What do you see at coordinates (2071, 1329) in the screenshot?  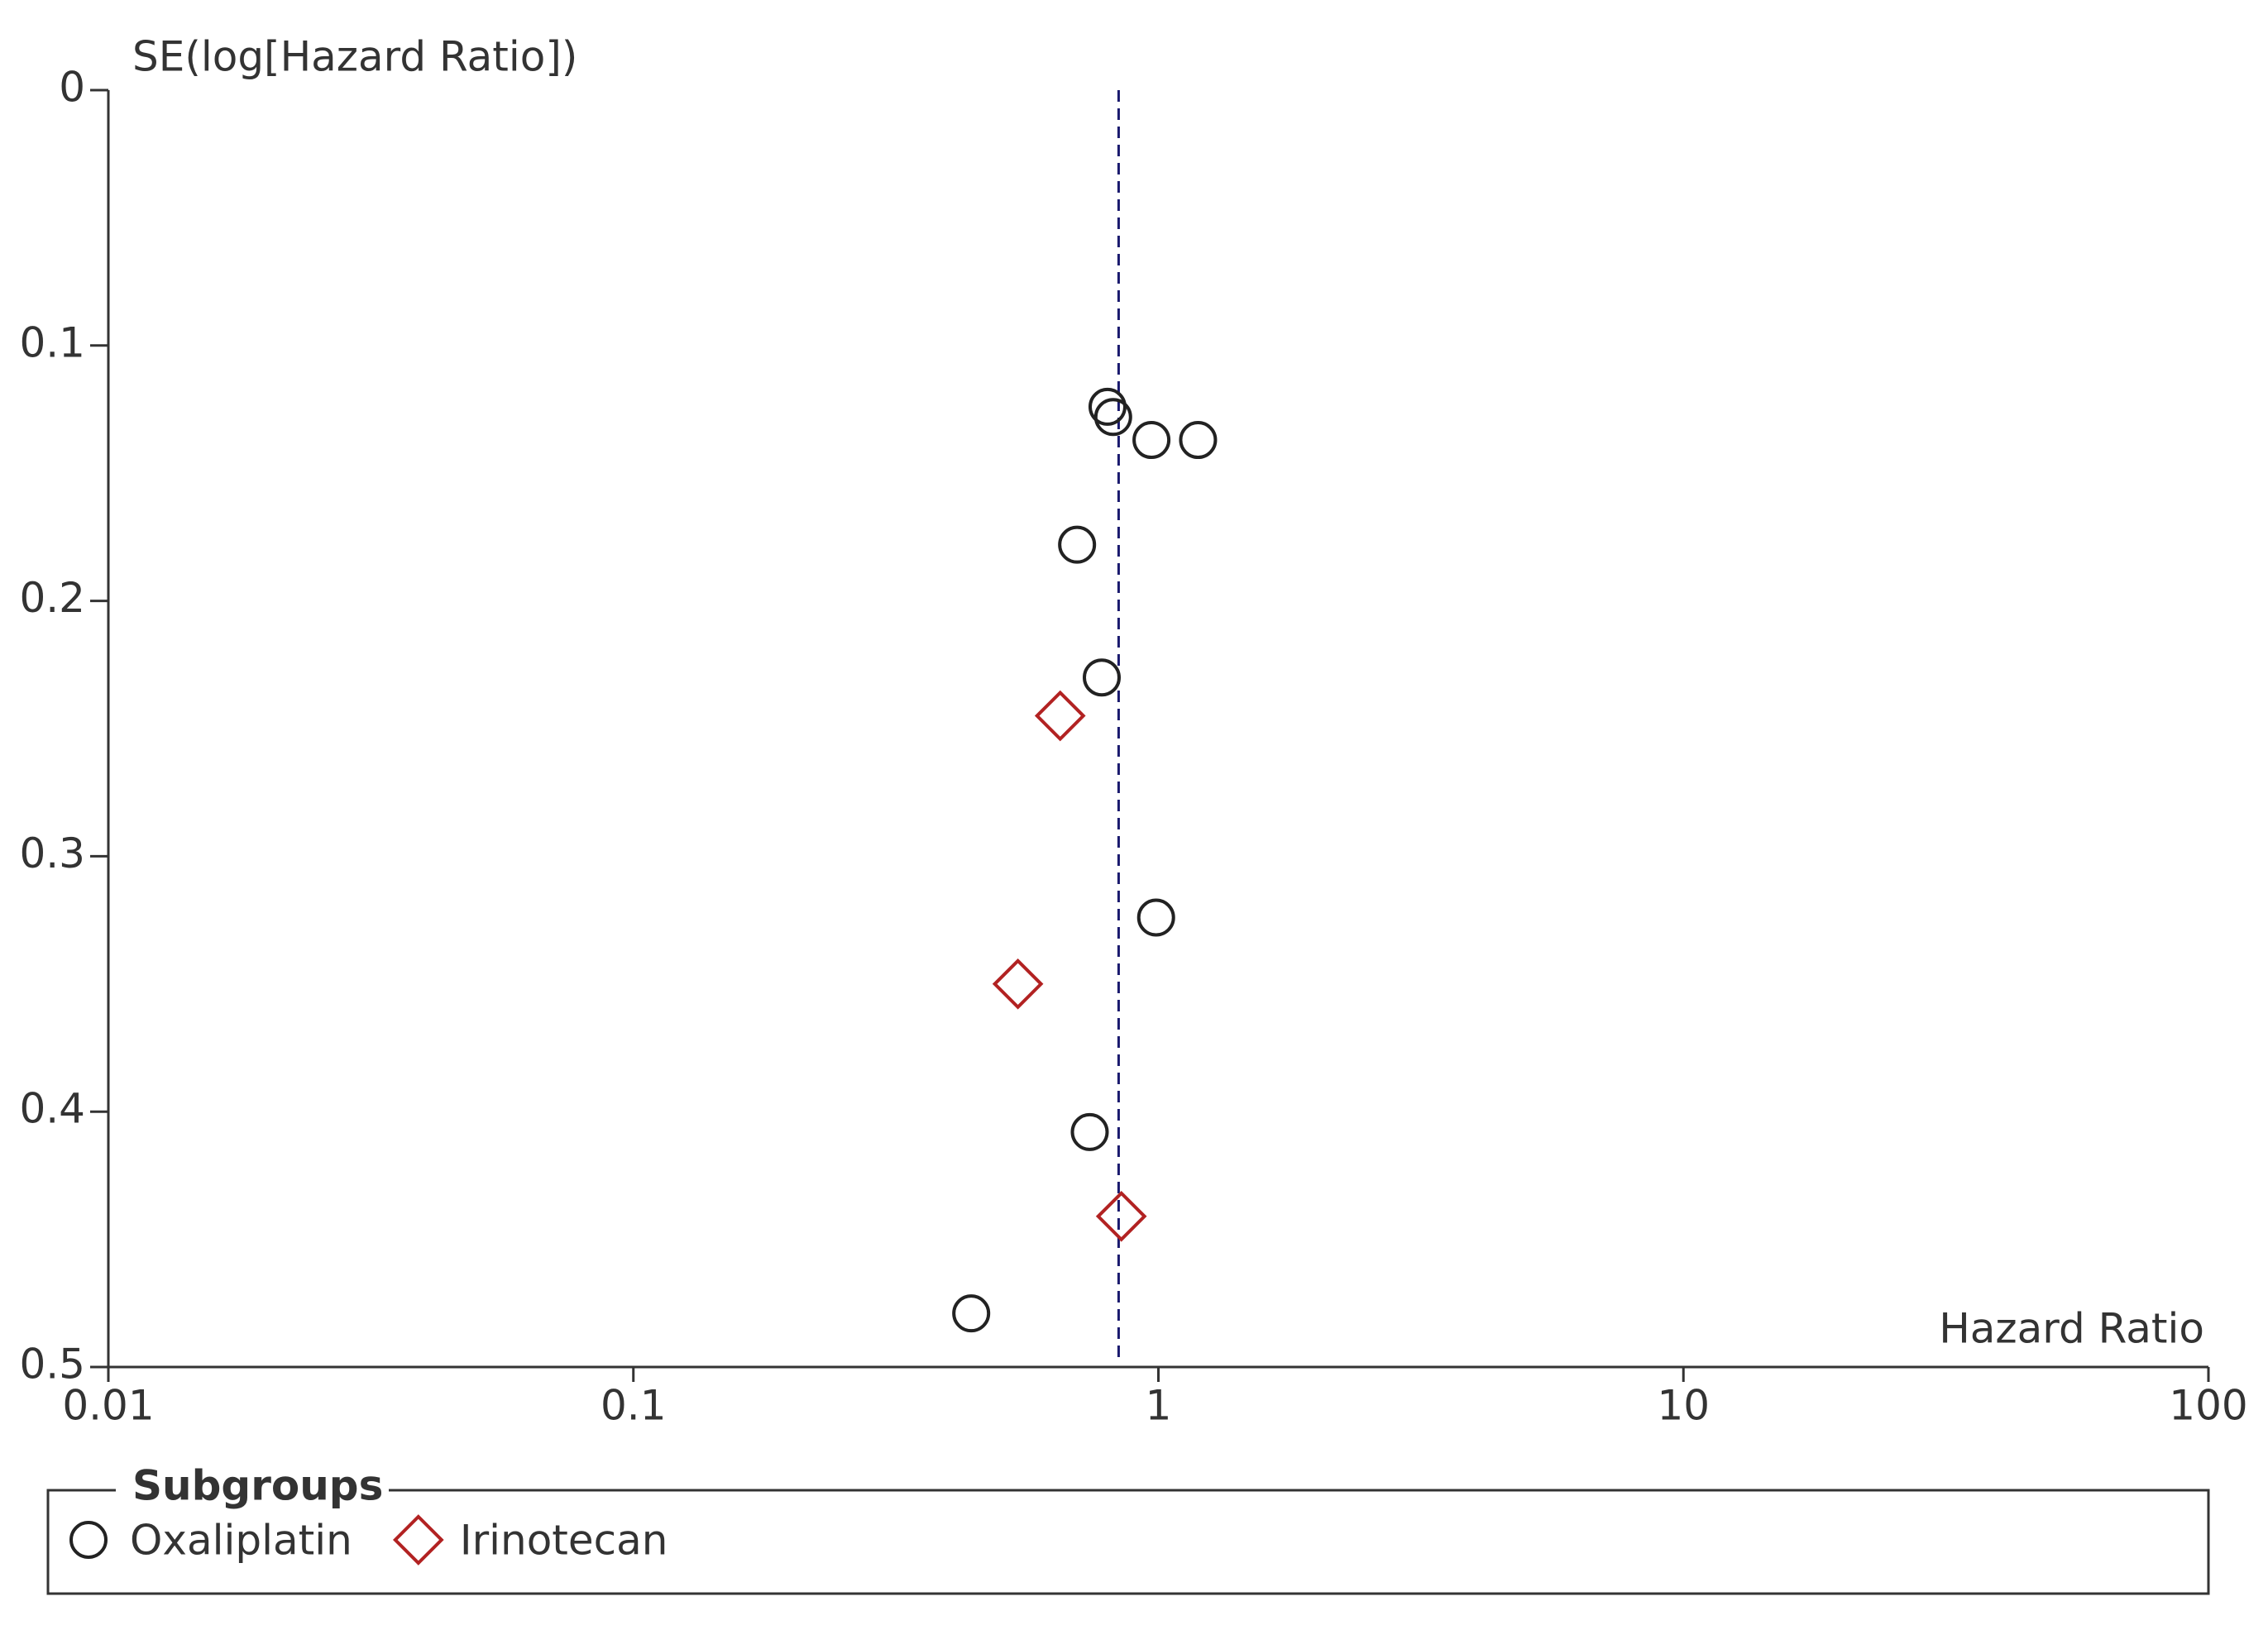 I see `x-axis-label: Hazard Ratio` at bounding box center [2071, 1329].